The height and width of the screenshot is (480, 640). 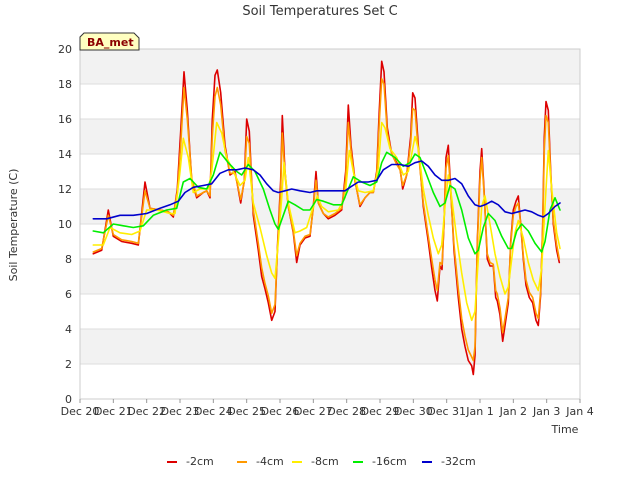 I want to click on legend-label: -8cm, so click(x=325, y=461).